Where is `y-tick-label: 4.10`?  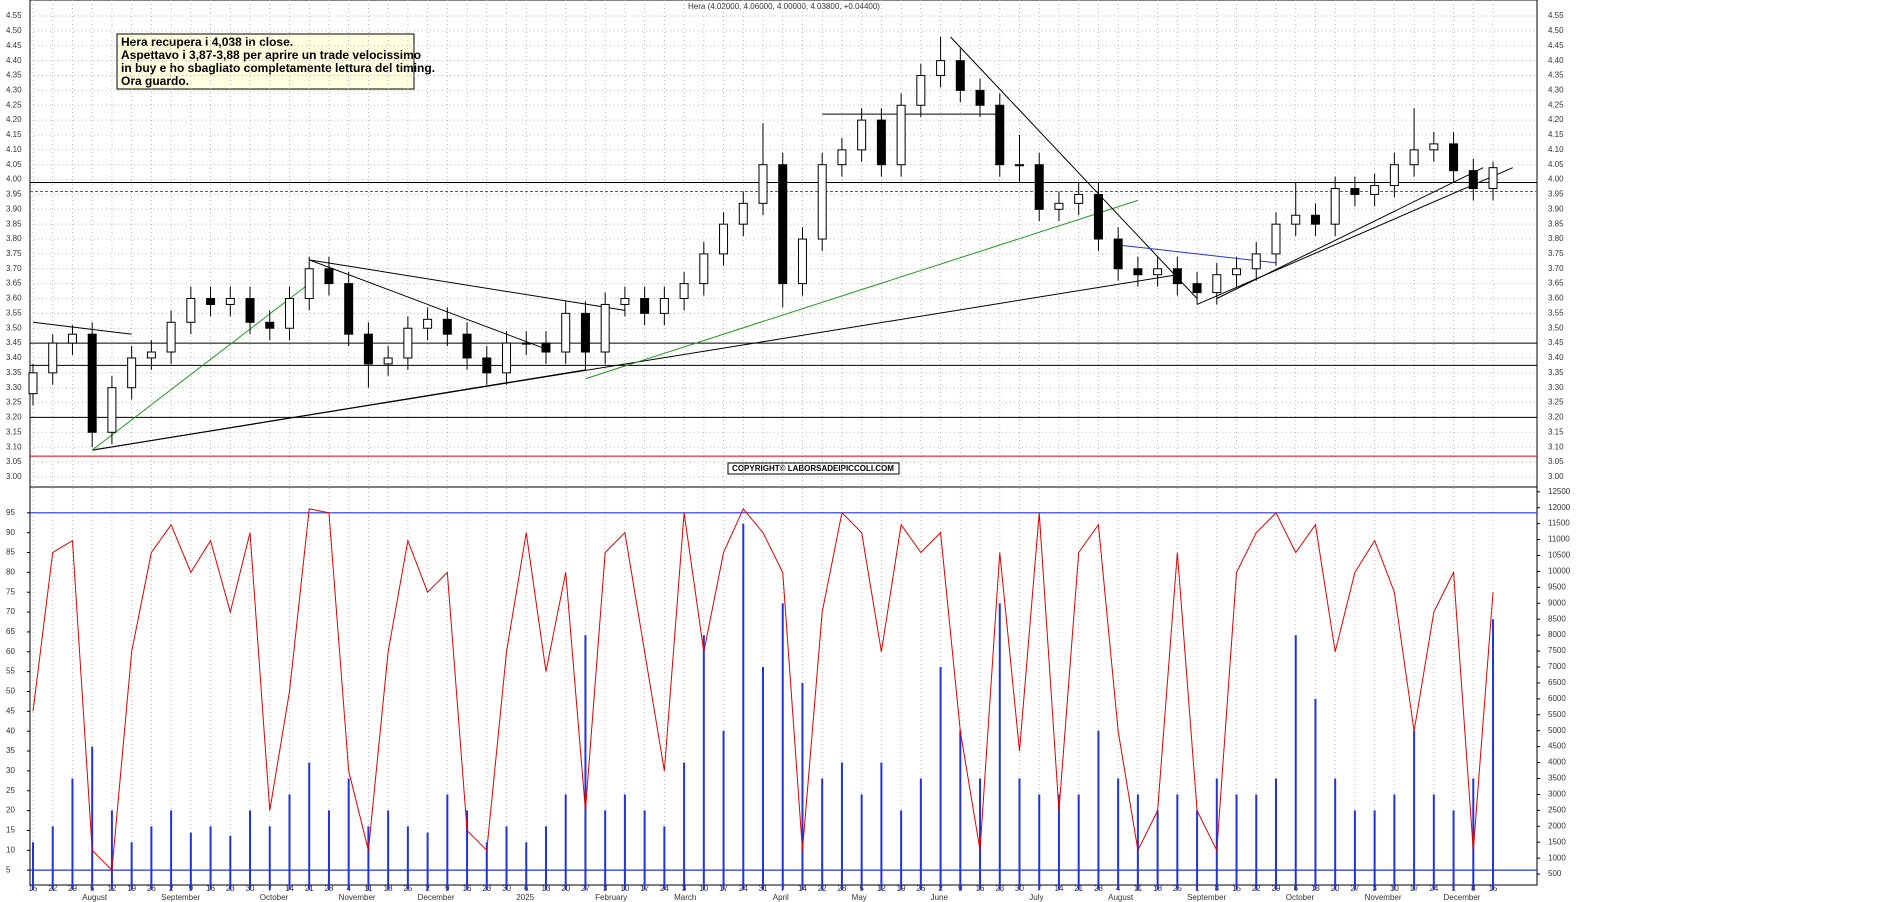
y-tick-label: 4.10 is located at coordinates (14, 149).